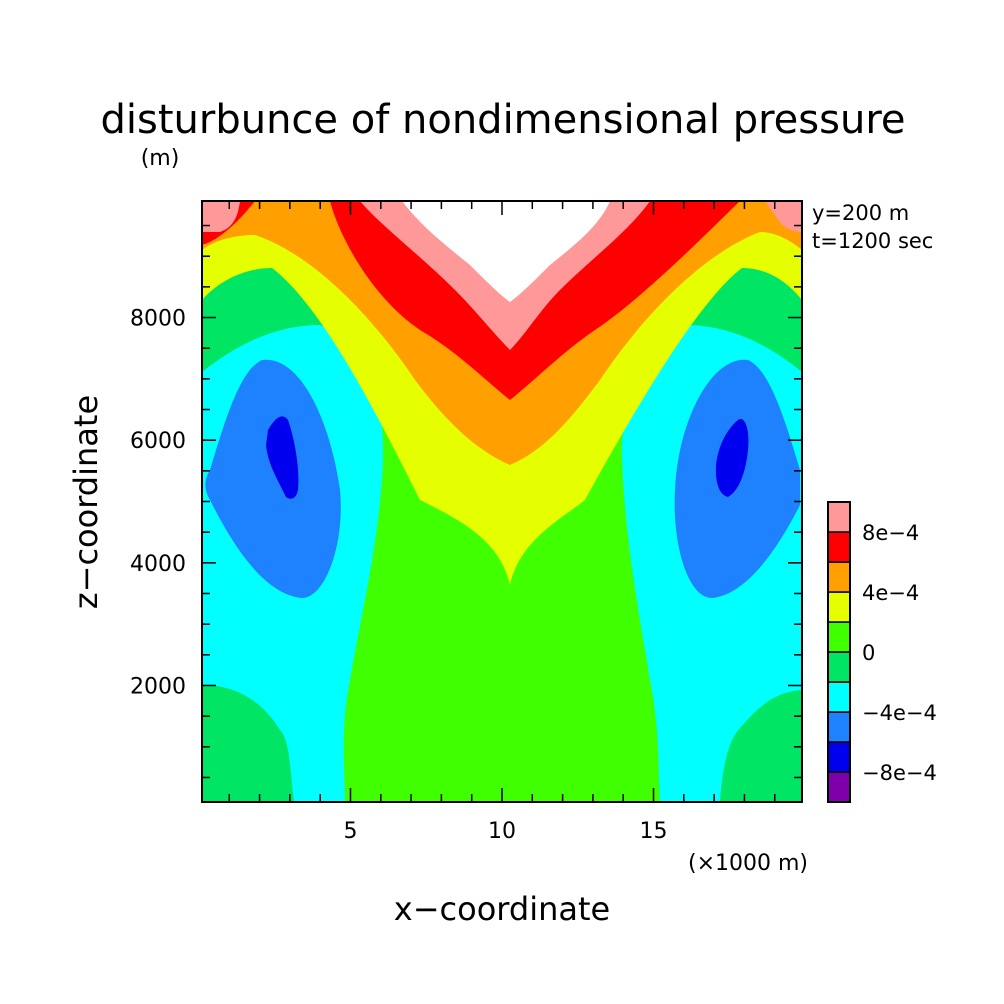 This screenshot has width=1004, height=1004. Describe the element at coordinates (890, 533) in the screenshot. I see `colorbar-label: 8e−4` at that location.